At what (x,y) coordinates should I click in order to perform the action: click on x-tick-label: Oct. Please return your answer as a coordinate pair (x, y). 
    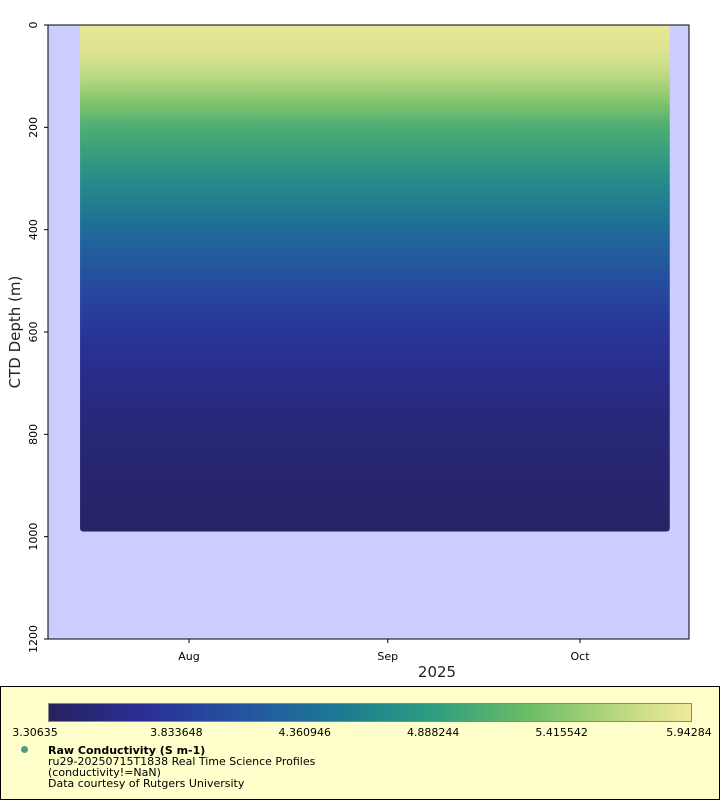
    Looking at the image, I should click on (581, 656).